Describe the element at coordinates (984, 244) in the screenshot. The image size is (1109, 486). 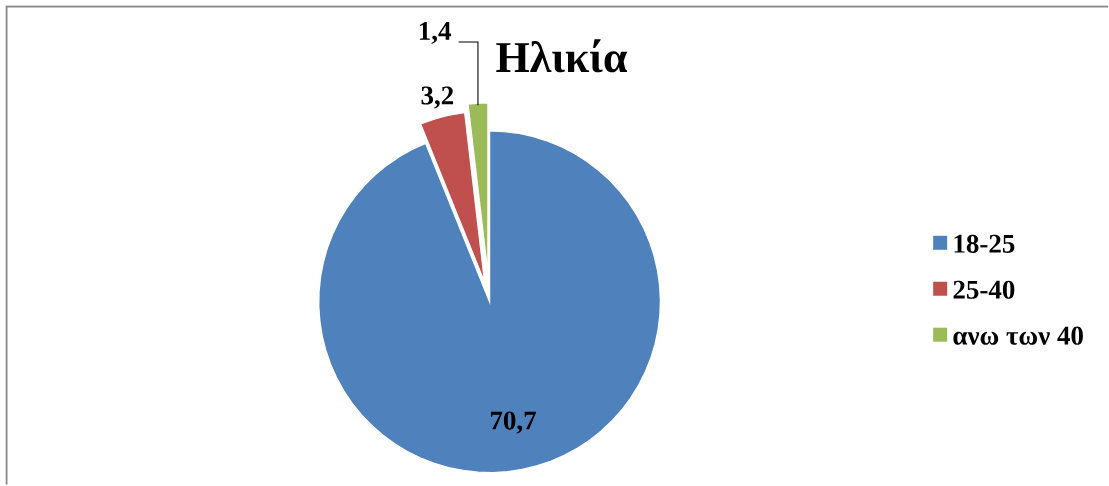
I see `legend-label: 18-25` at that location.